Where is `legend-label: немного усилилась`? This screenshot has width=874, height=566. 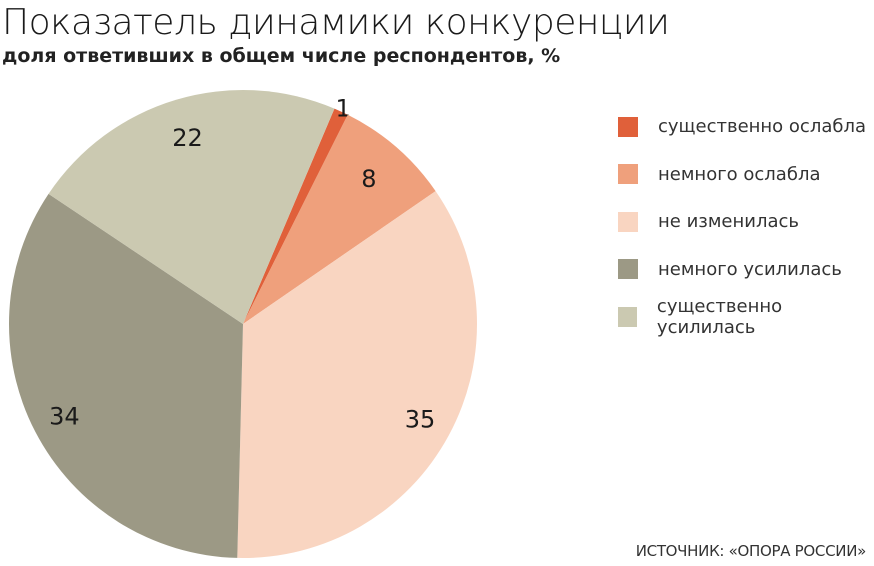
legend-label: немного усилилась is located at coordinates (750, 269).